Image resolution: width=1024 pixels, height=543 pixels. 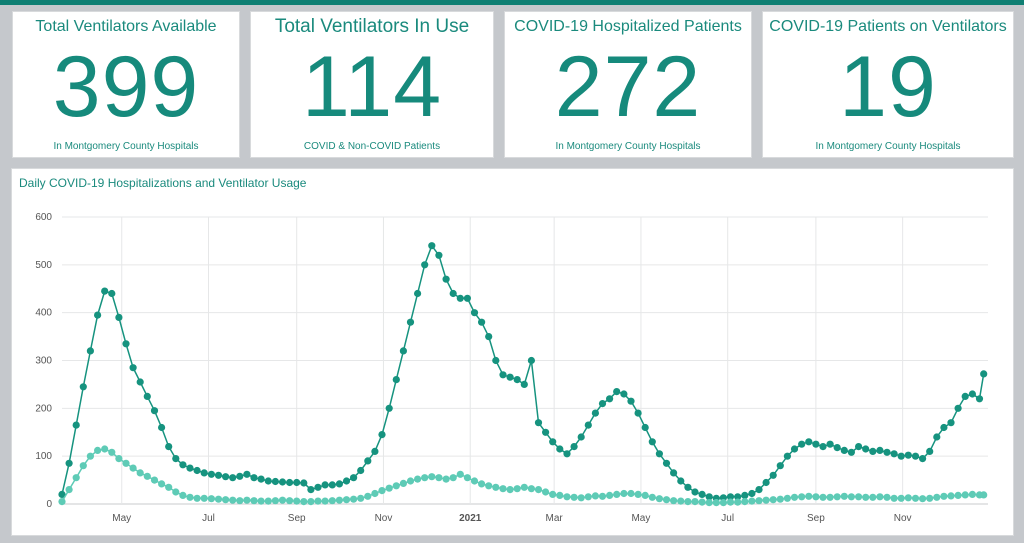 I want to click on kpi-value: 272, so click(x=628, y=87).